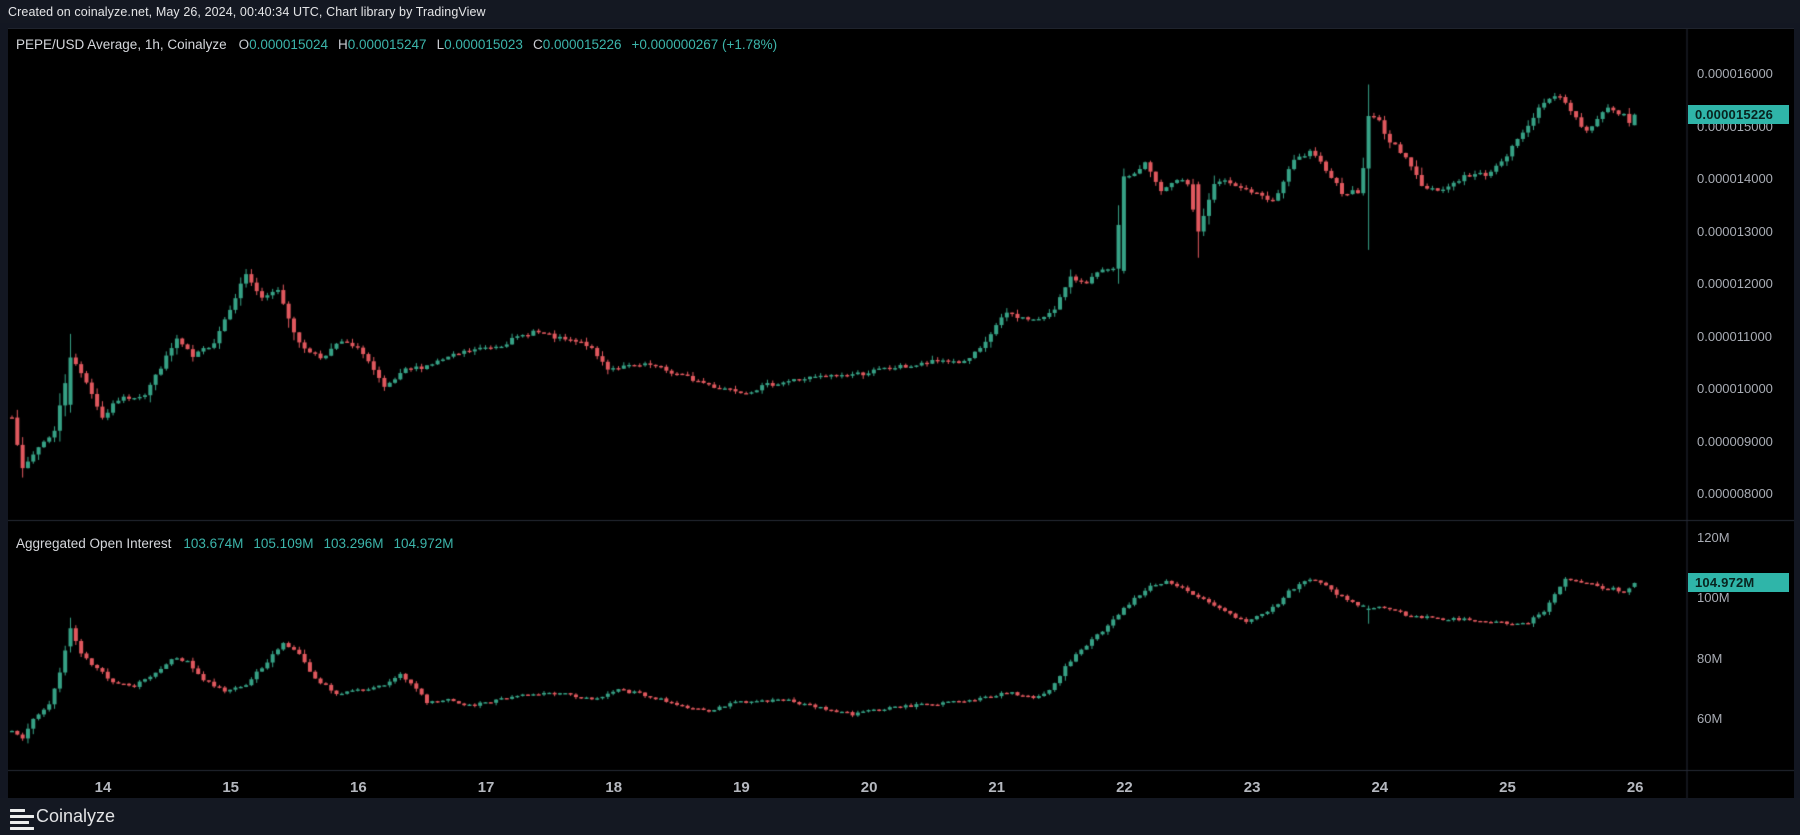 This screenshot has height=835, width=1800. What do you see at coordinates (1735, 388) in the screenshot?
I see `price-axis-tick: 0.000010000` at bounding box center [1735, 388].